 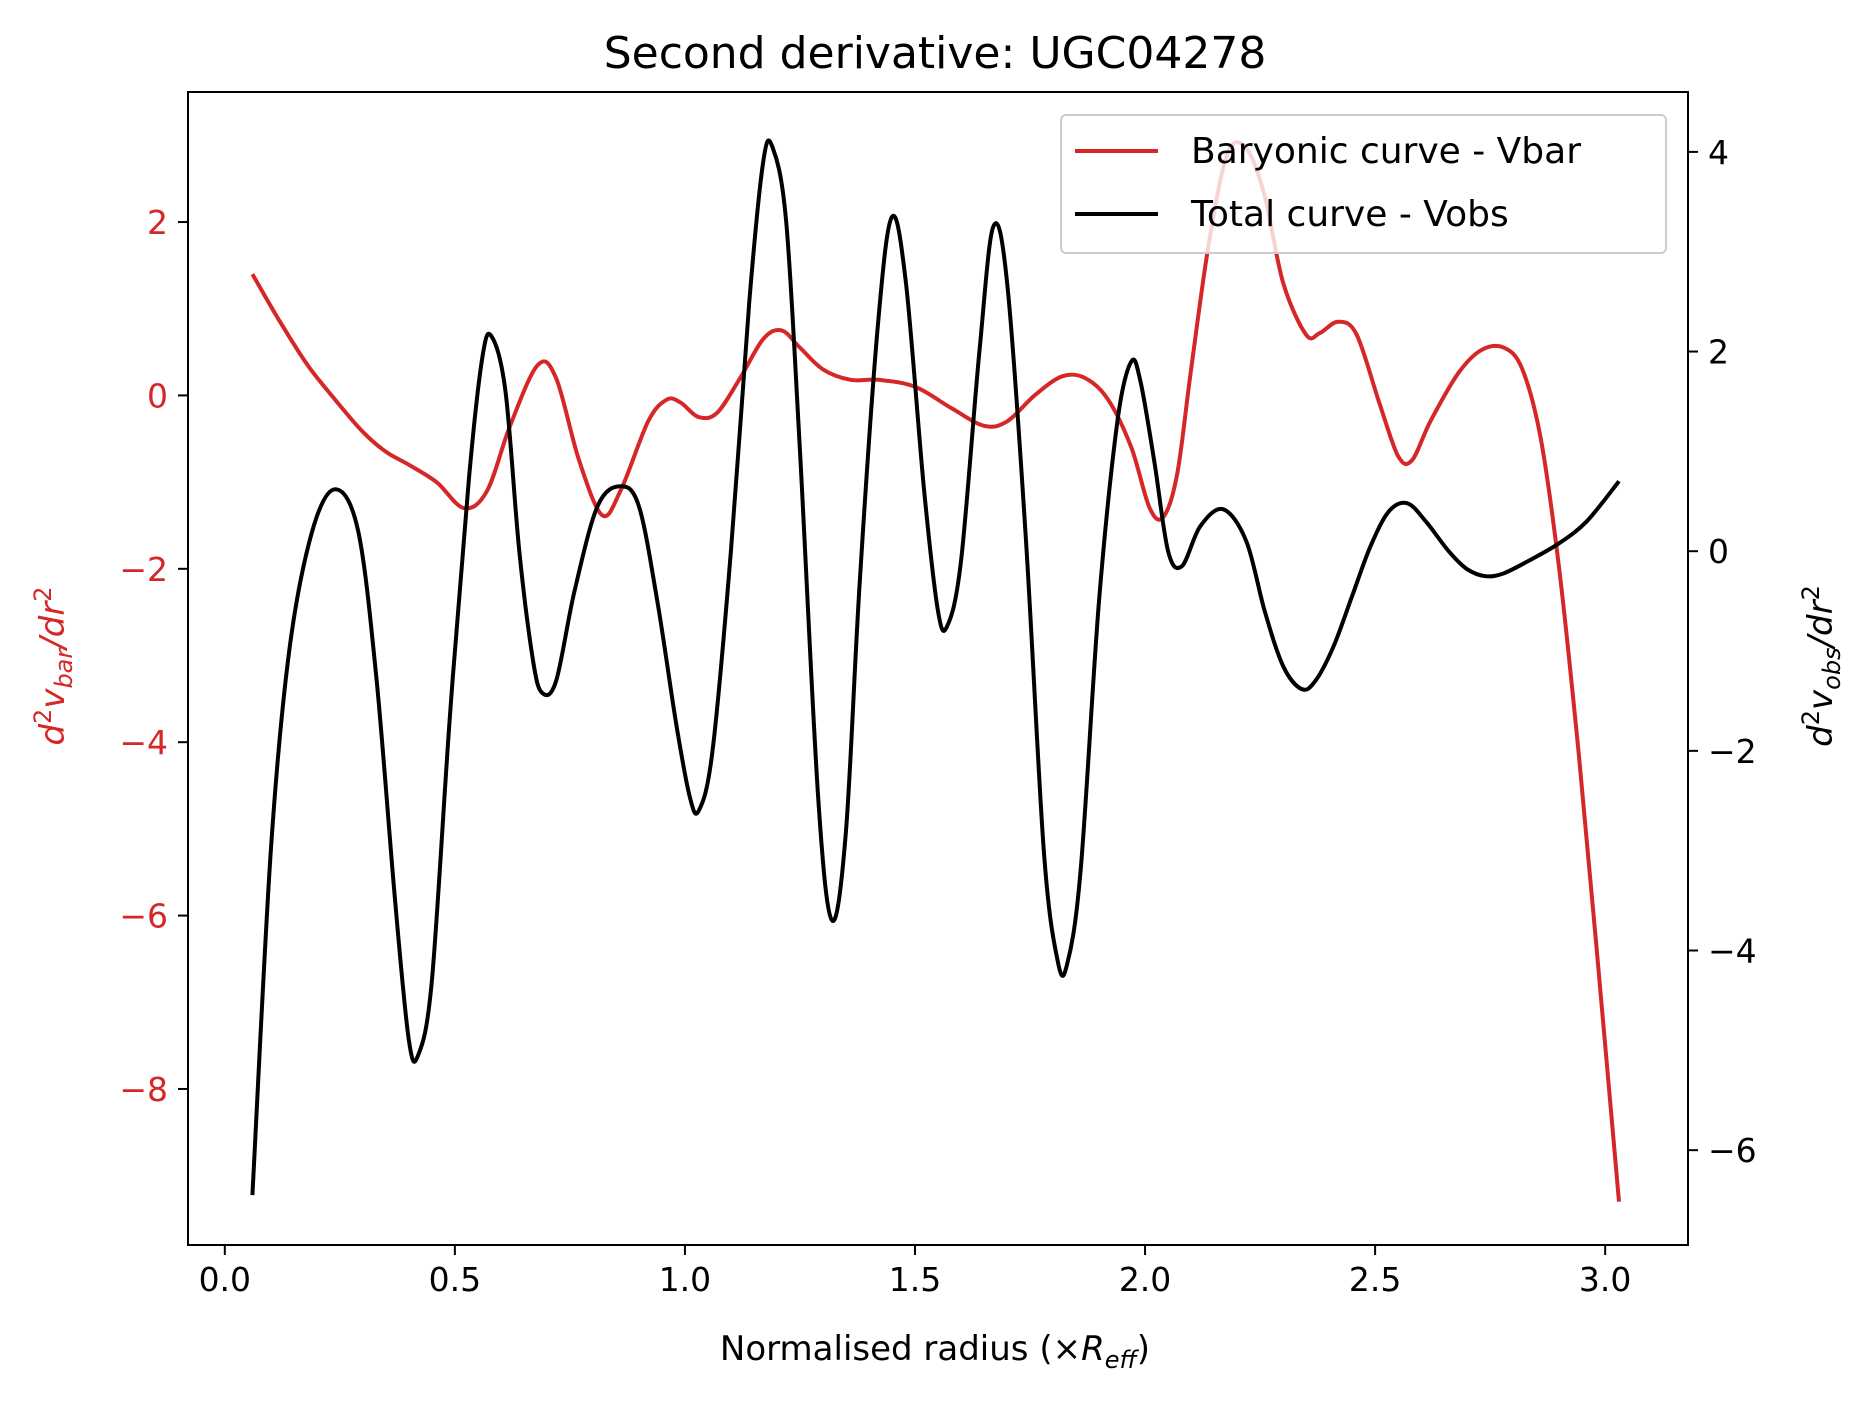 I want to click on left-y-tick-label: −2, so click(x=143, y=569).